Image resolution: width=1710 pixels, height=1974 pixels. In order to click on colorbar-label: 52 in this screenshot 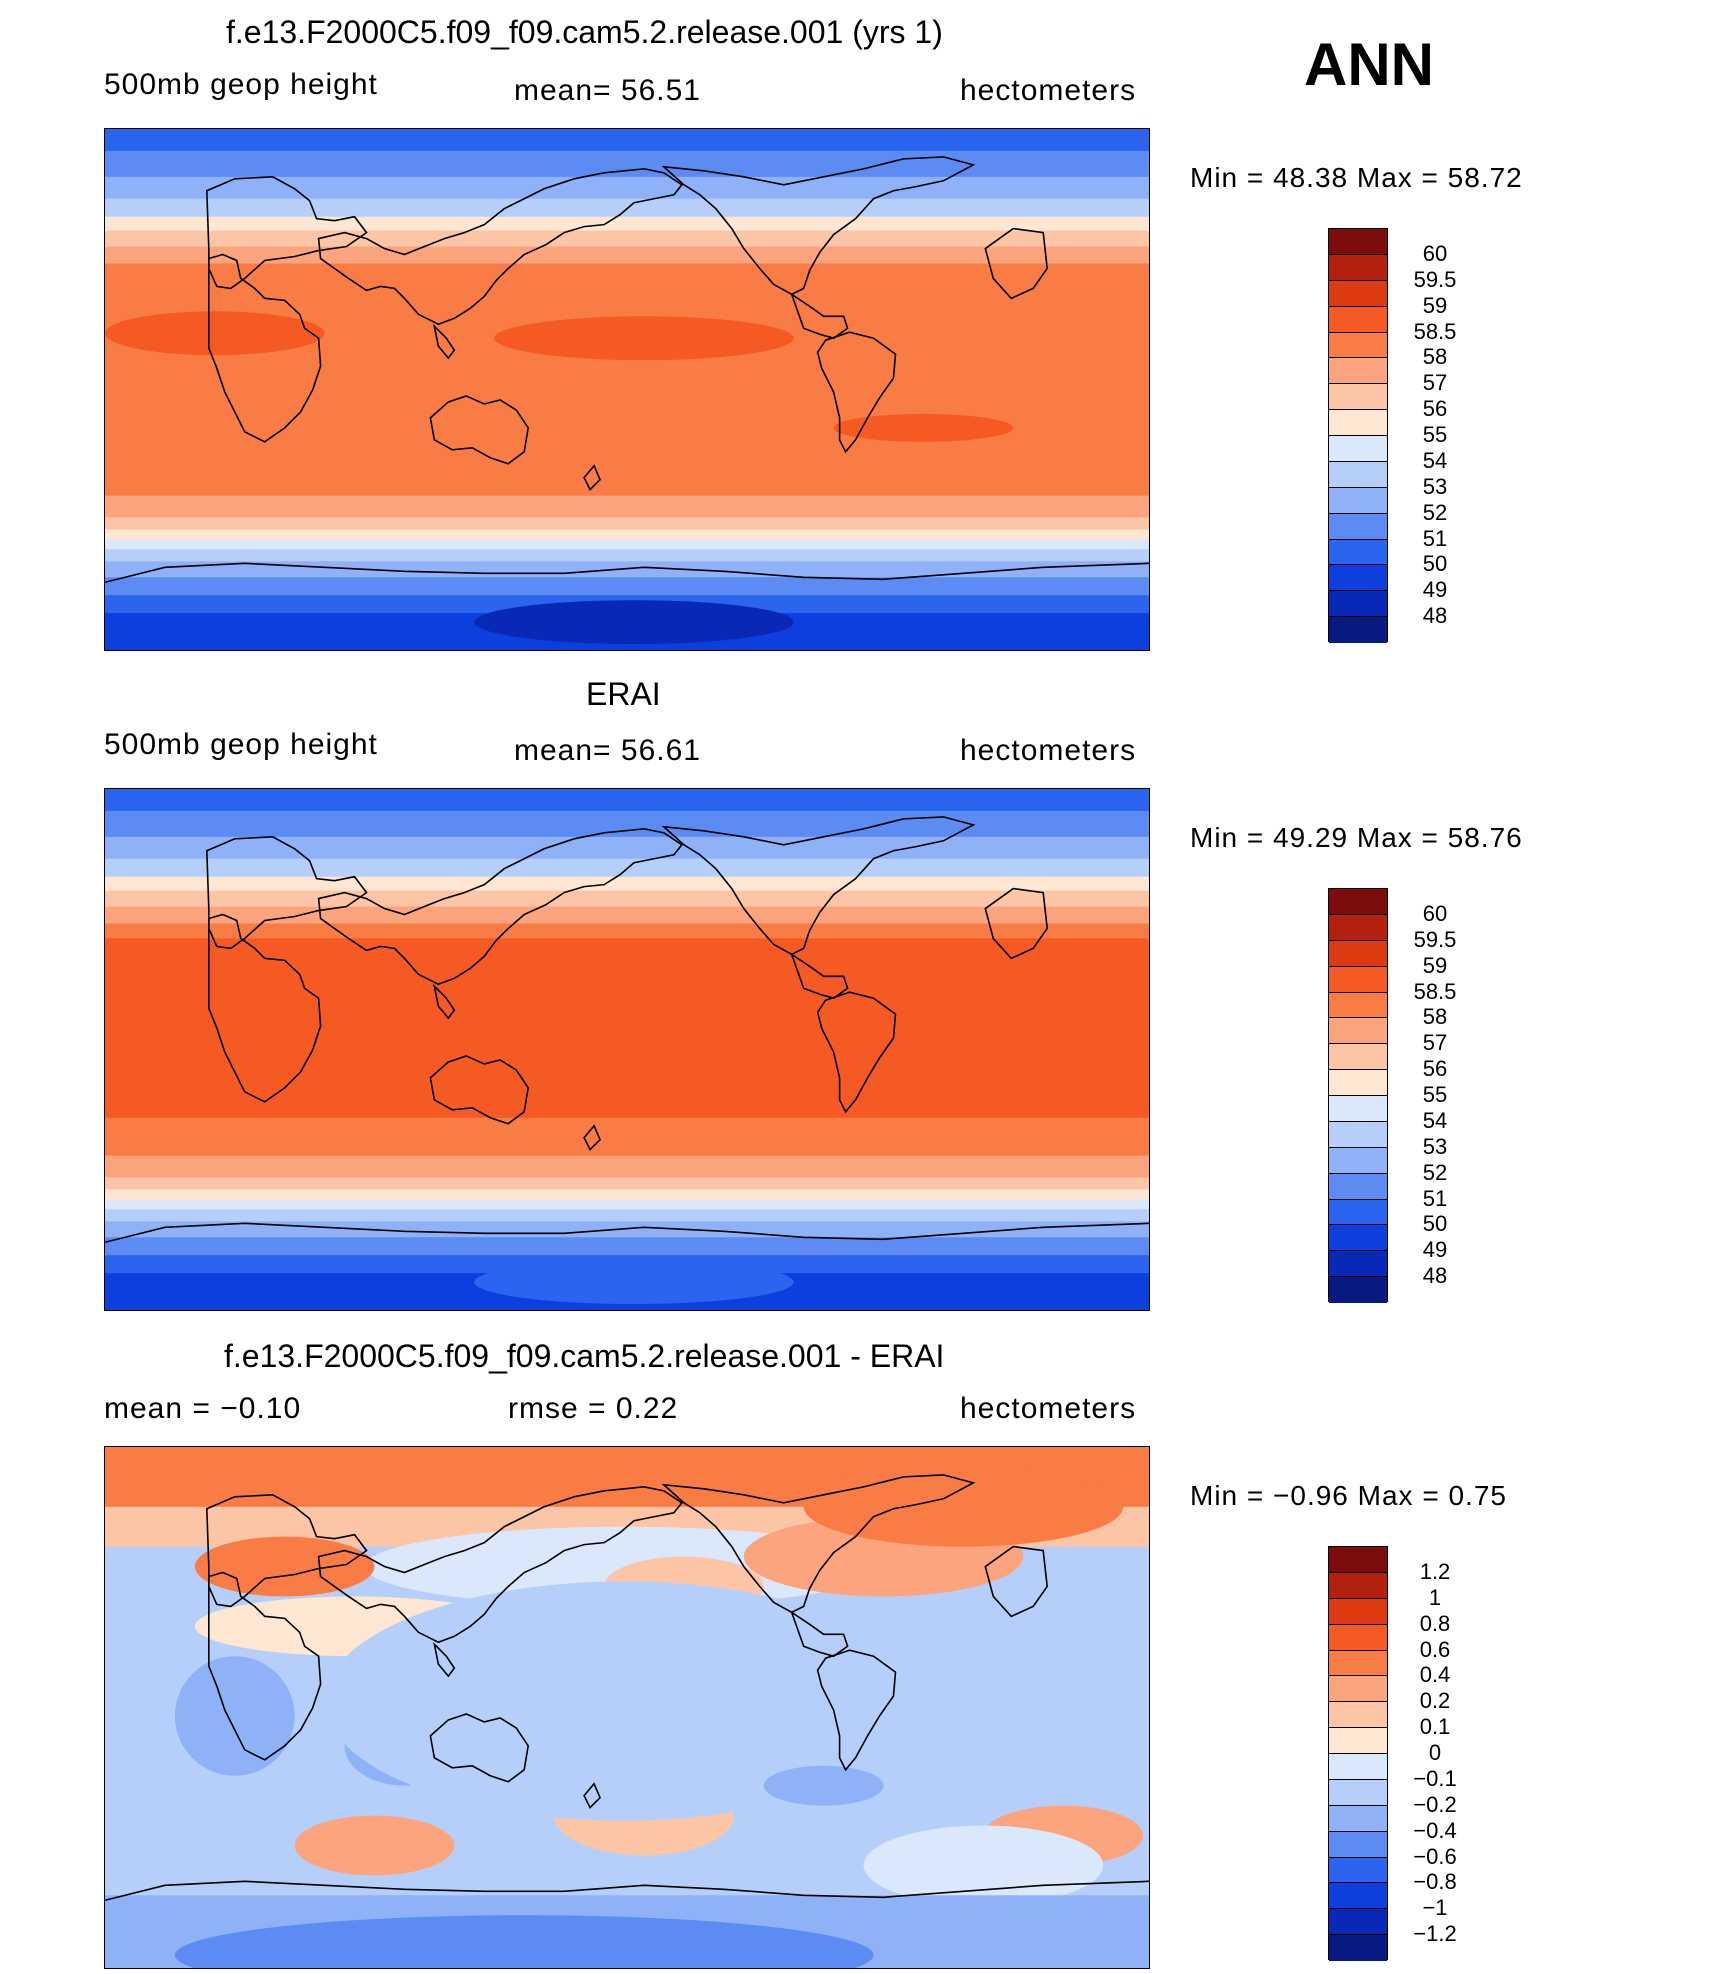, I will do `click(1435, 1172)`.